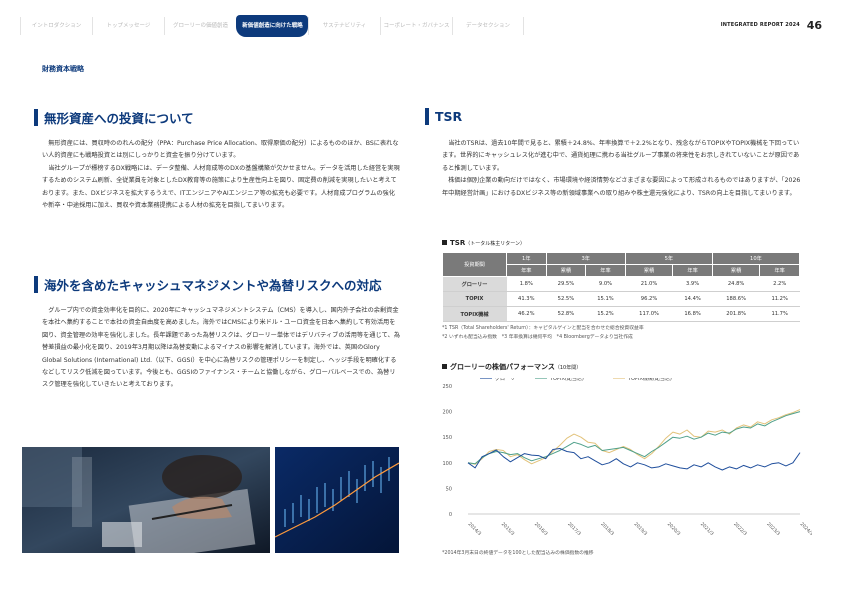  Describe the element at coordinates (63, 69) in the screenshot. I see `section-label: 財務資本戦略` at that location.